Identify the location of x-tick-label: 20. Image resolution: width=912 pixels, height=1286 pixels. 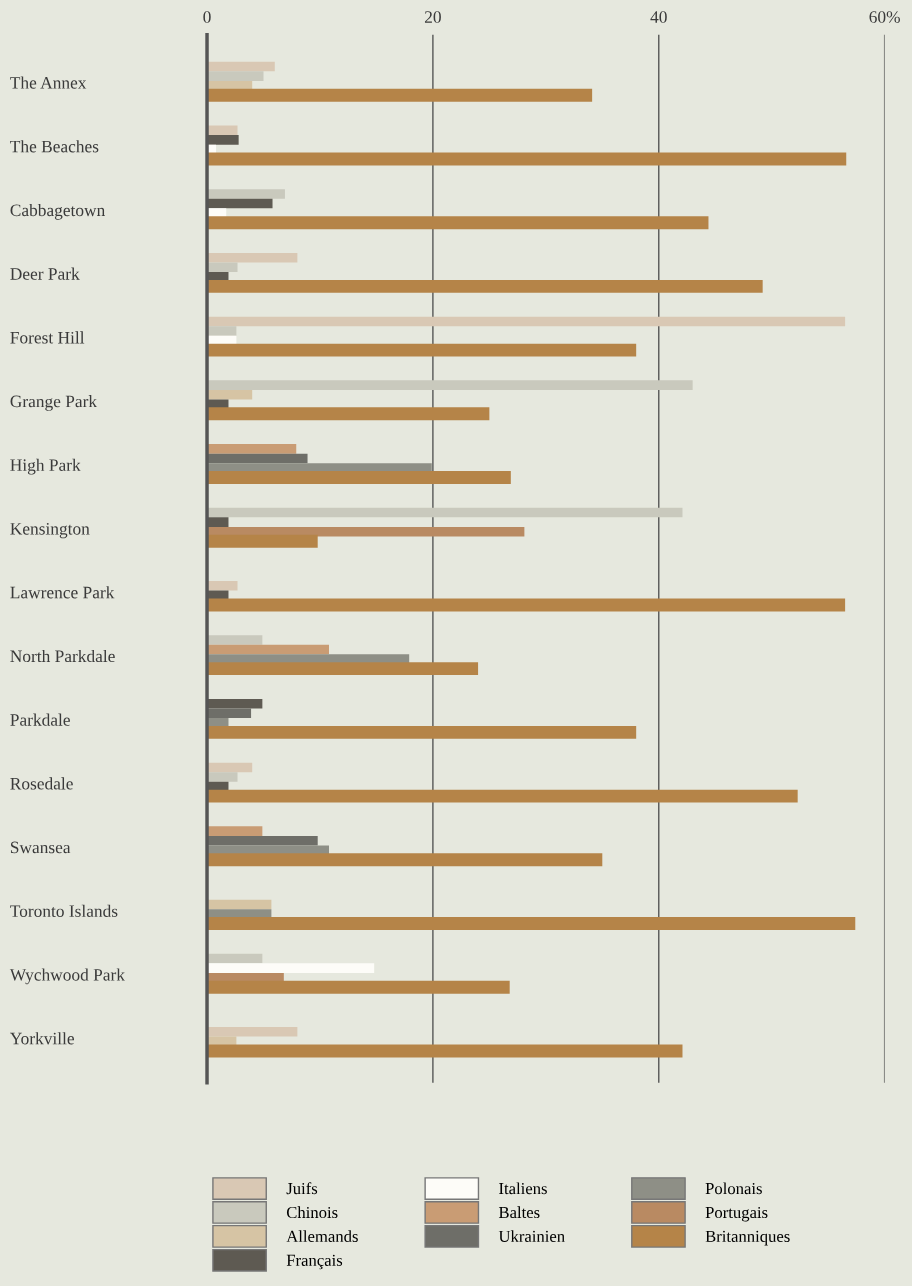
(432, 17).